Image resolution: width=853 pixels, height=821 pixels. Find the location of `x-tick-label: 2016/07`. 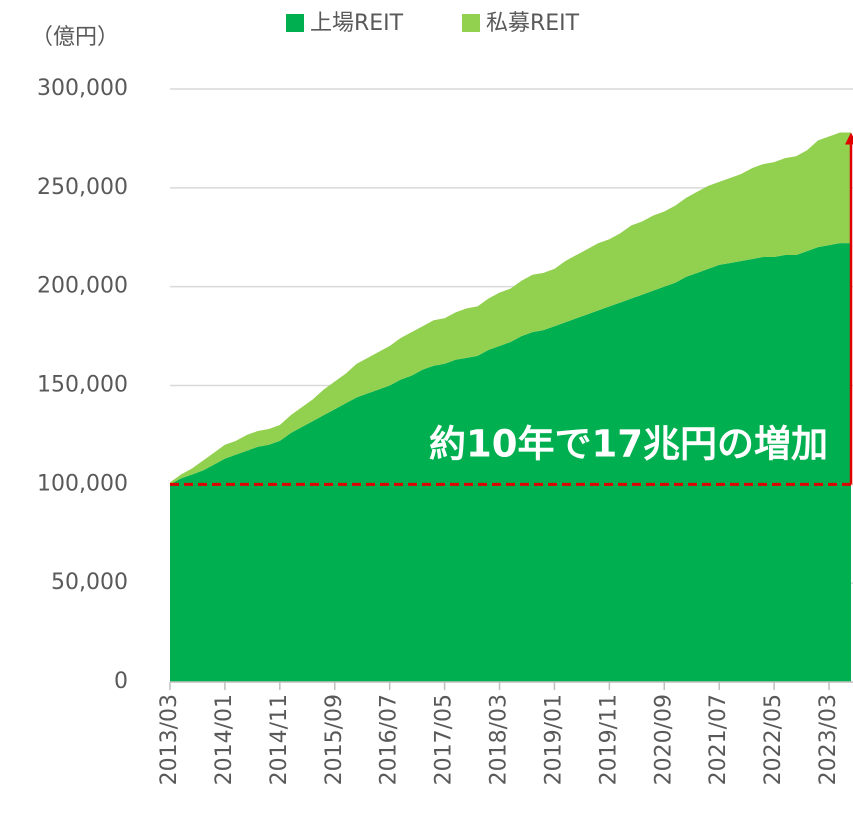

x-tick-label: 2016/07 is located at coordinates (389, 739).